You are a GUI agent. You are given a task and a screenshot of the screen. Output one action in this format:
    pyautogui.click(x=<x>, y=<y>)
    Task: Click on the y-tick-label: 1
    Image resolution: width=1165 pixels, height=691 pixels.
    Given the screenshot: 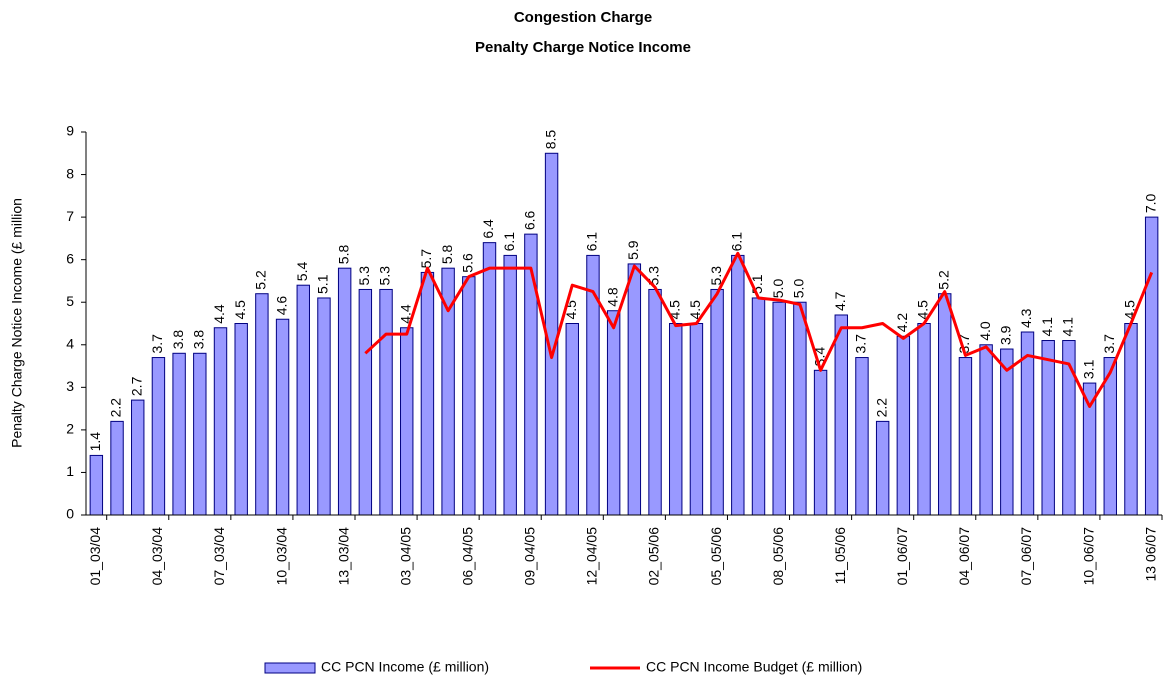 What is the action you would take?
    pyautogui.click(x=70, y=471)
    